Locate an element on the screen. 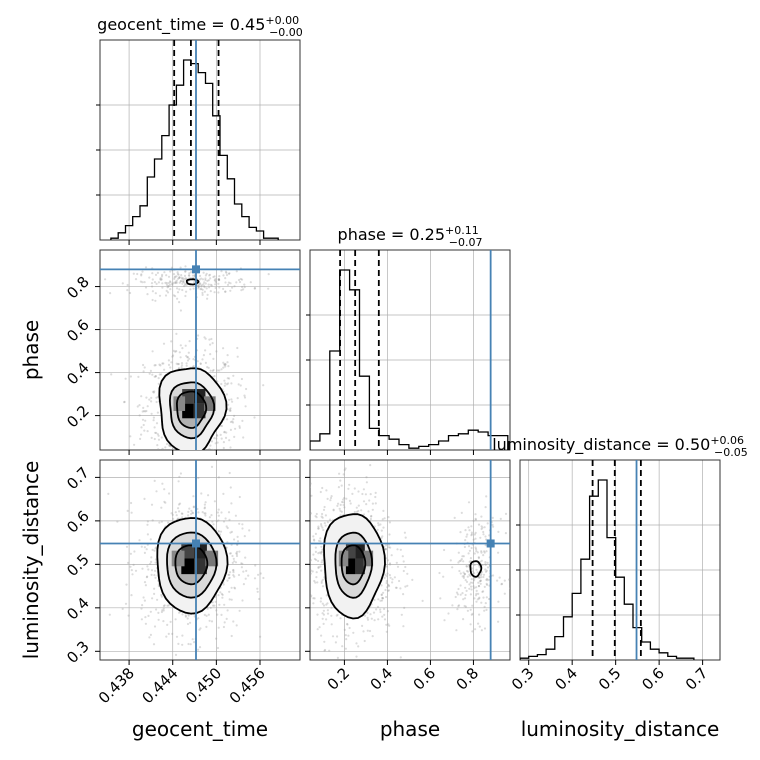  y-axis-label-phase: phase is located at coordinates (31, 350).